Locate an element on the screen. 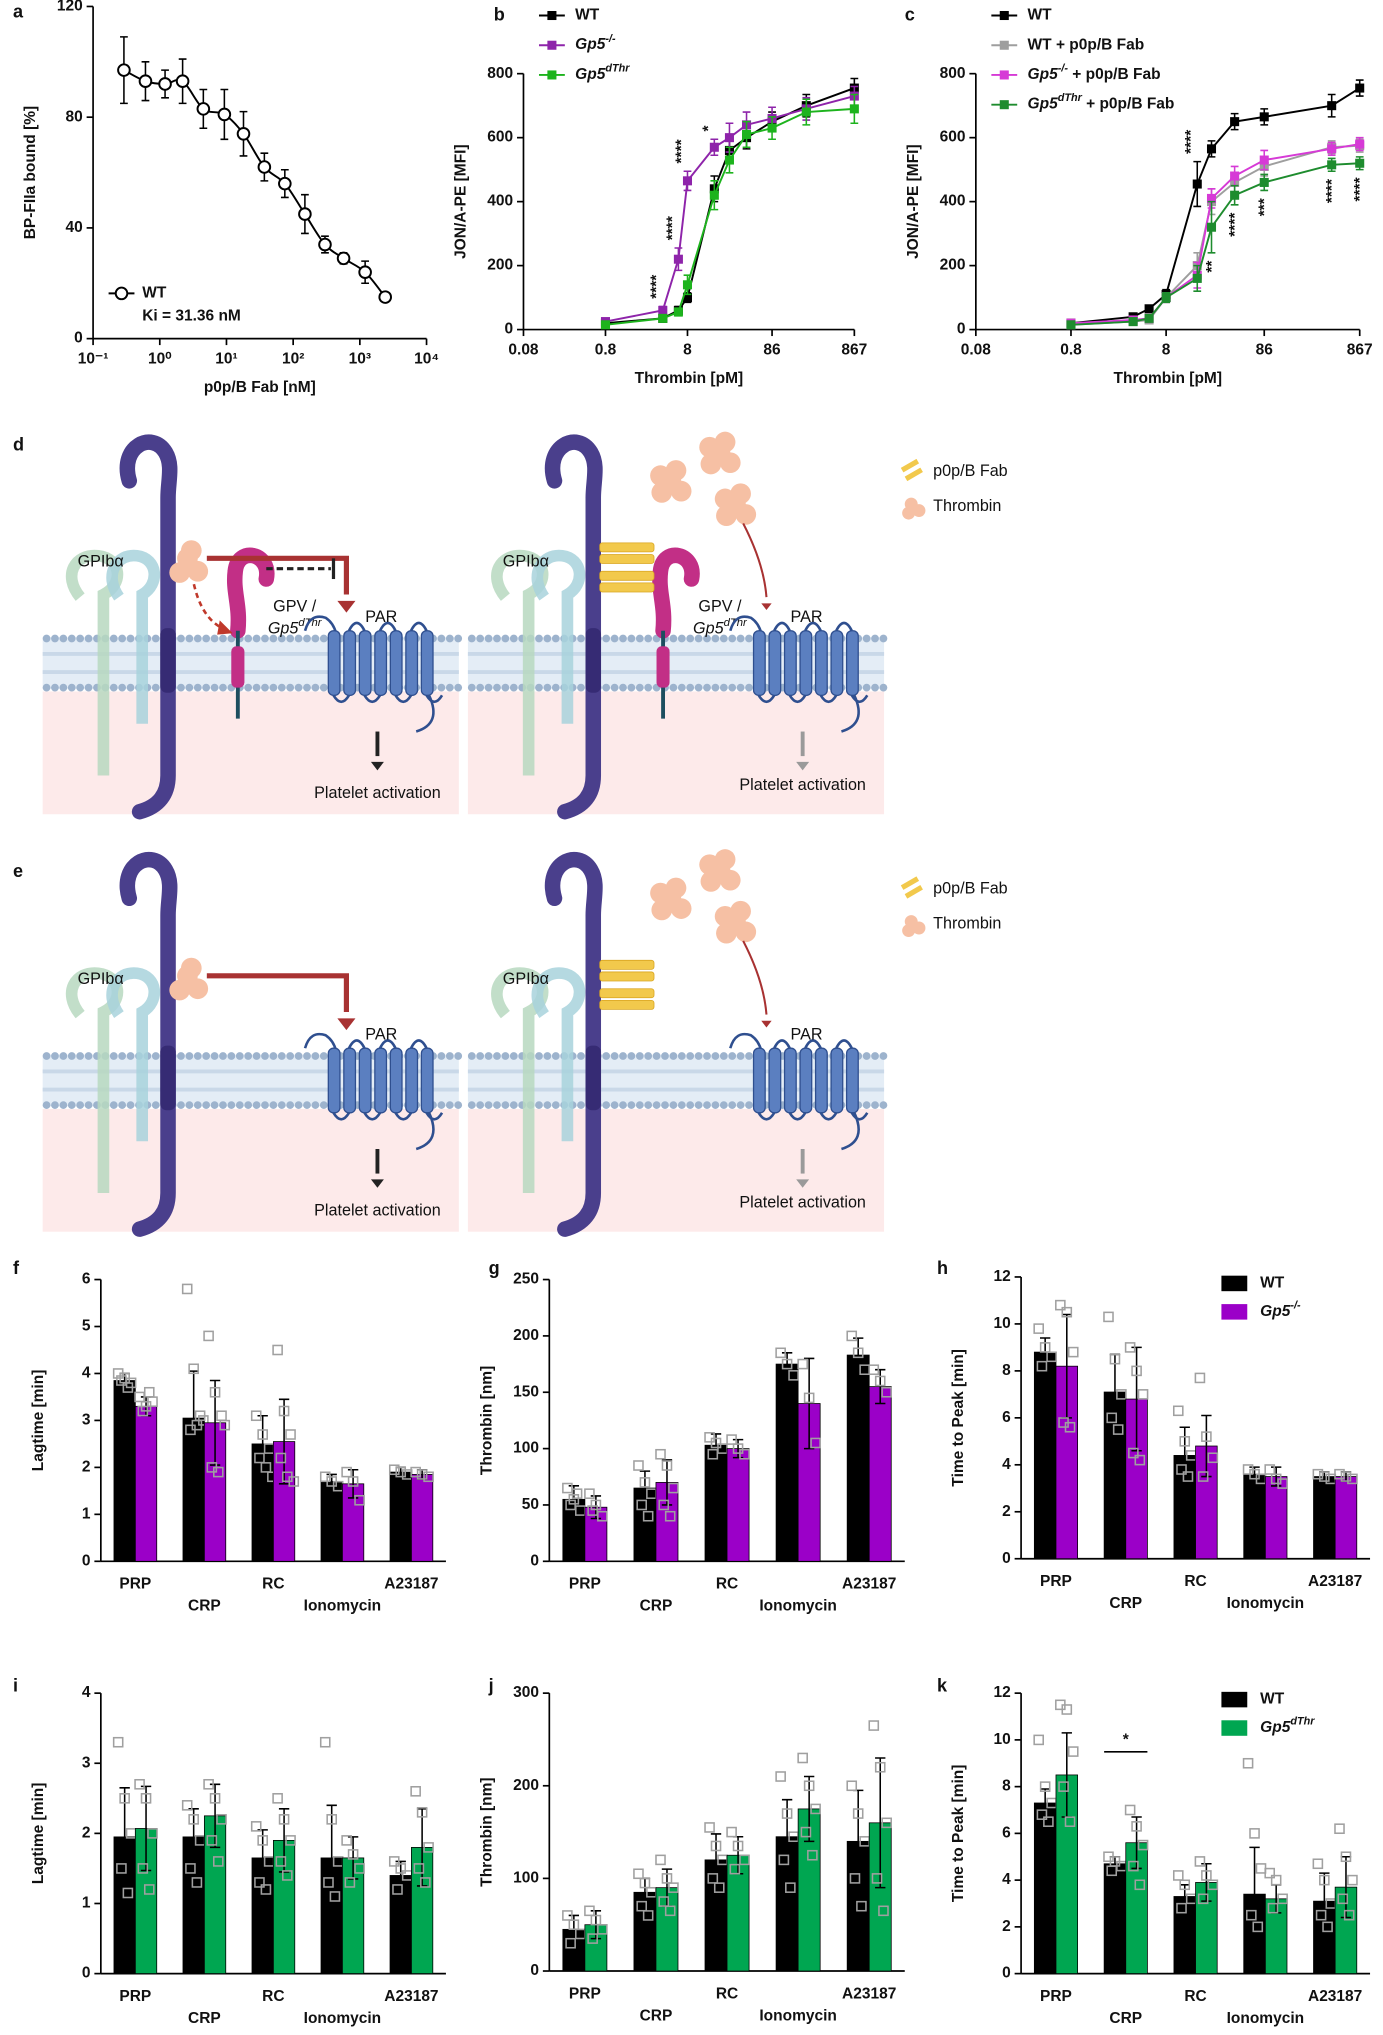  signal-arrow is located at coordinates (755, 560).